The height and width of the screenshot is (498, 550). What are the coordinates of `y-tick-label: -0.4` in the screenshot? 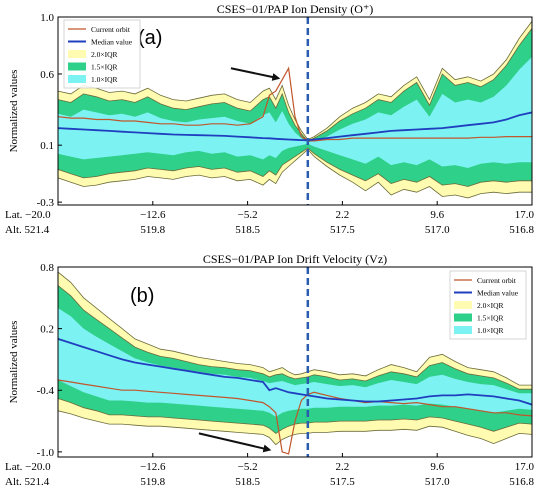 It's located at (46, 391).